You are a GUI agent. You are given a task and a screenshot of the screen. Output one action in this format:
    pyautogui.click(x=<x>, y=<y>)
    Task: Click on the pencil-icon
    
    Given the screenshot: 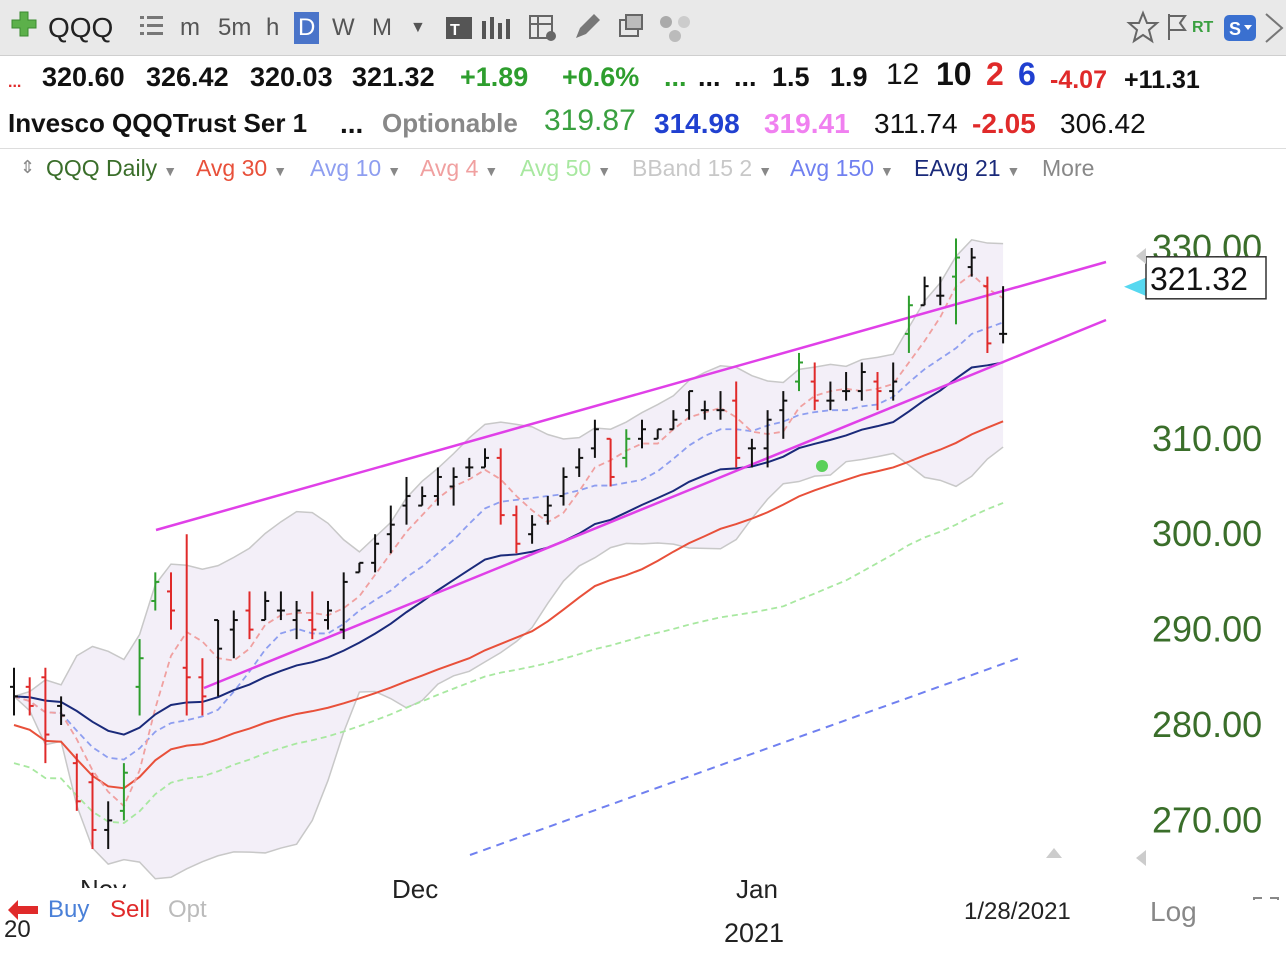 What is the action you would take?
    pyautogui.click(x=587, y=32)
    